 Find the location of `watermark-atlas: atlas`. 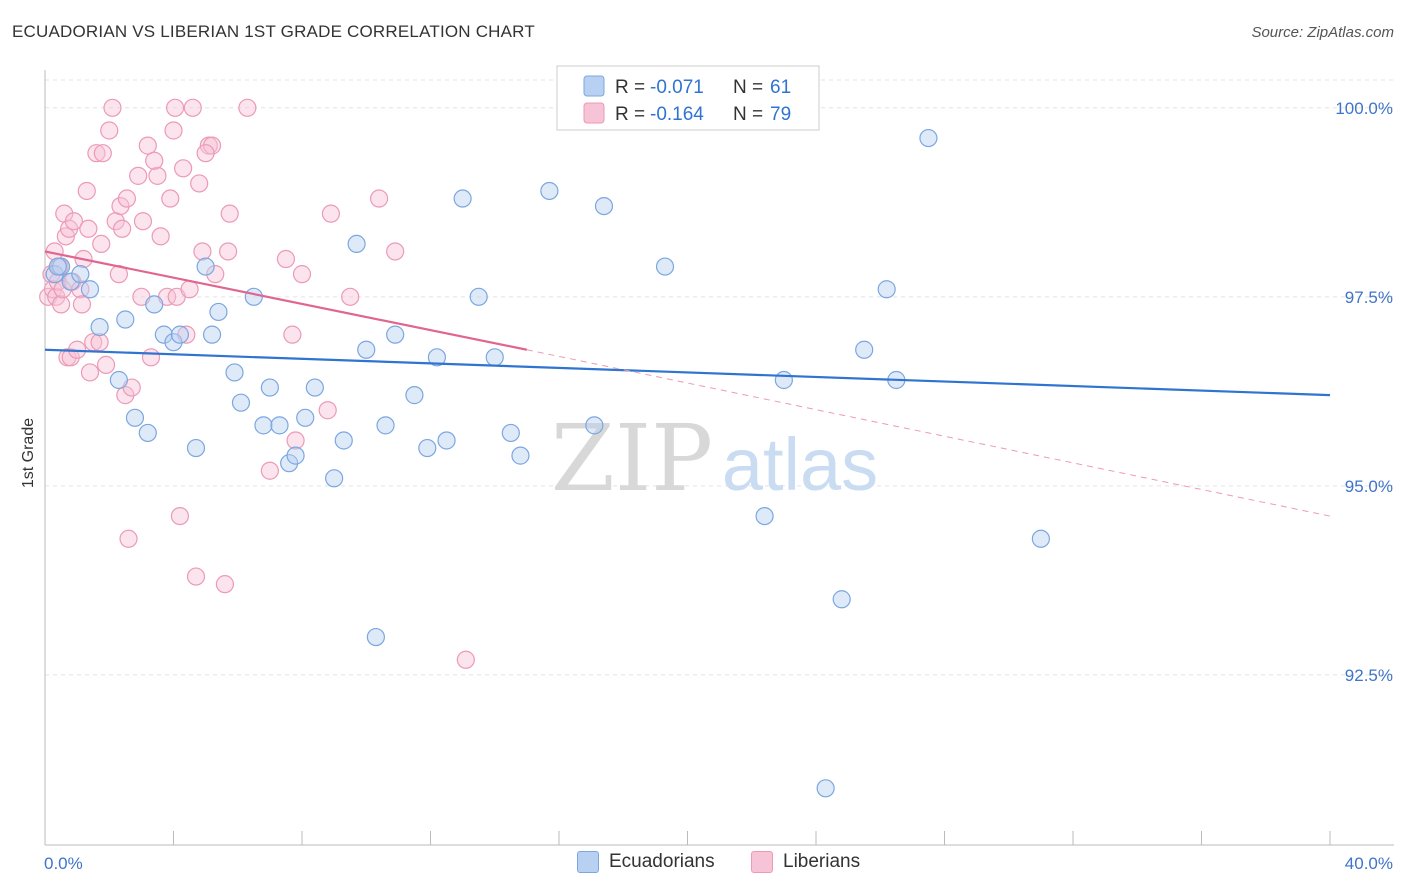

watermark-atlas: atlas is located at coordinates (800, 464).